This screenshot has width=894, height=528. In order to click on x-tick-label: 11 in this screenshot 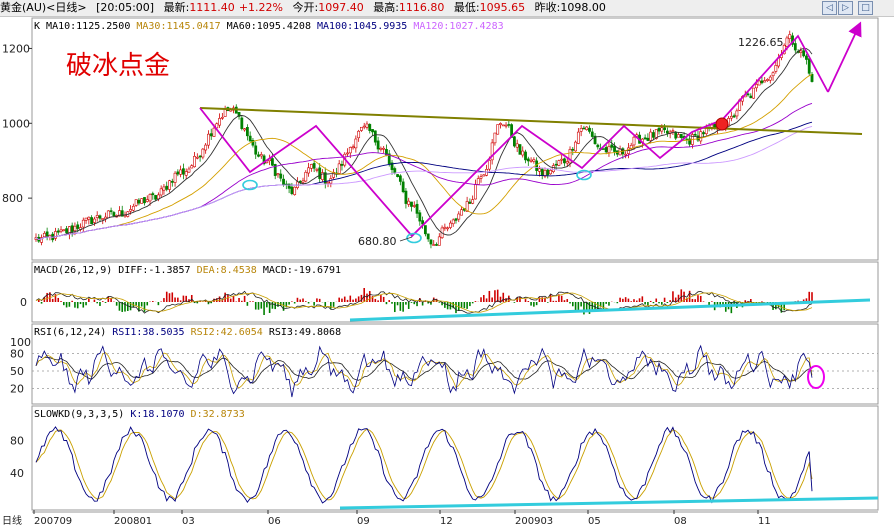, I will do `click(764, 521)`.